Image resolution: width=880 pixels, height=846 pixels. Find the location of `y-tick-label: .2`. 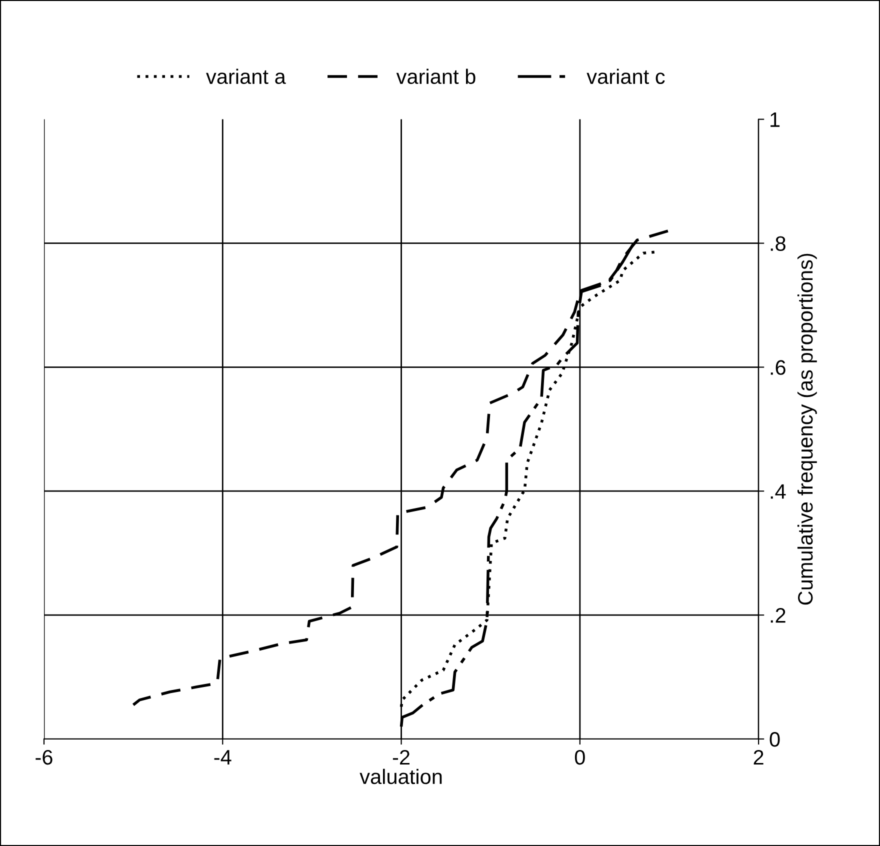

y-tick-label: .2 is located at coordinates (778, 615).